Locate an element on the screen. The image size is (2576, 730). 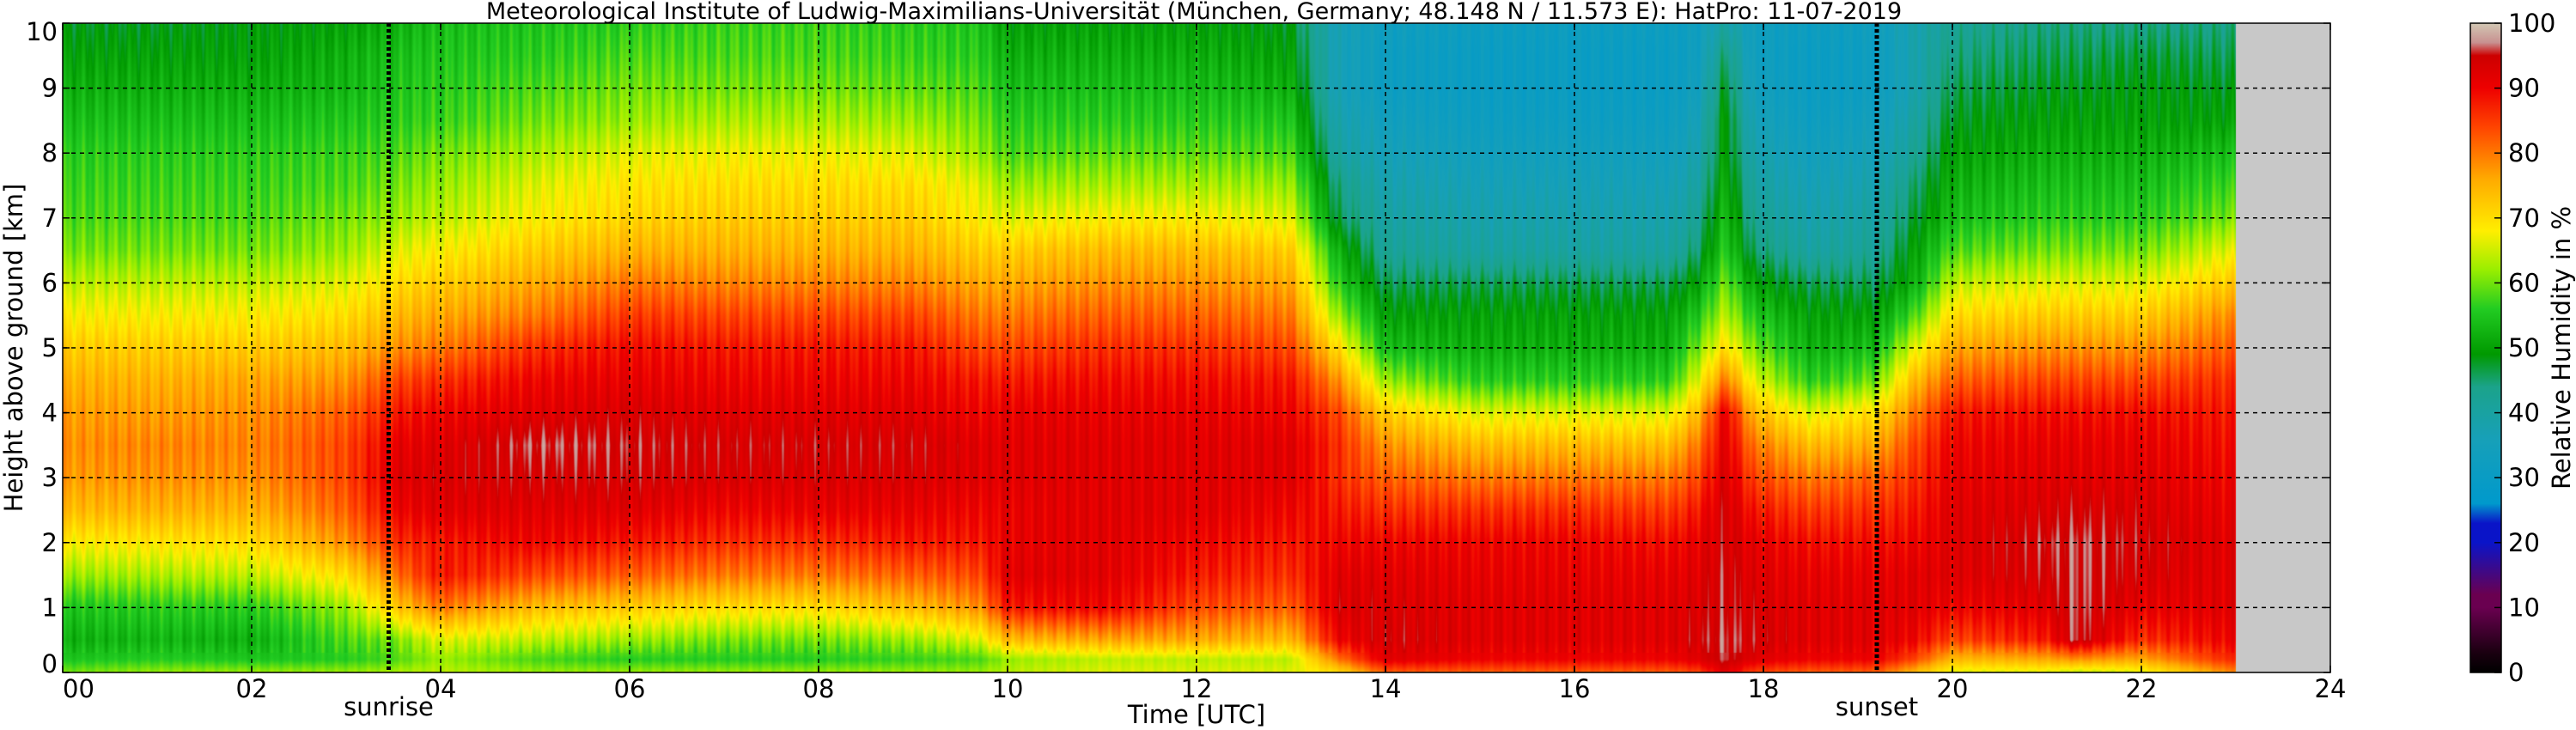
colorbar-tick-label: 100 is located at coordinates (2531, 23).